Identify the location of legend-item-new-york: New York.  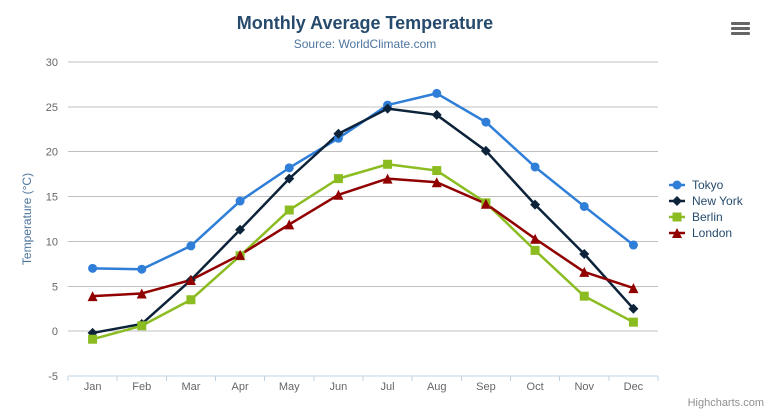
(706, 201).